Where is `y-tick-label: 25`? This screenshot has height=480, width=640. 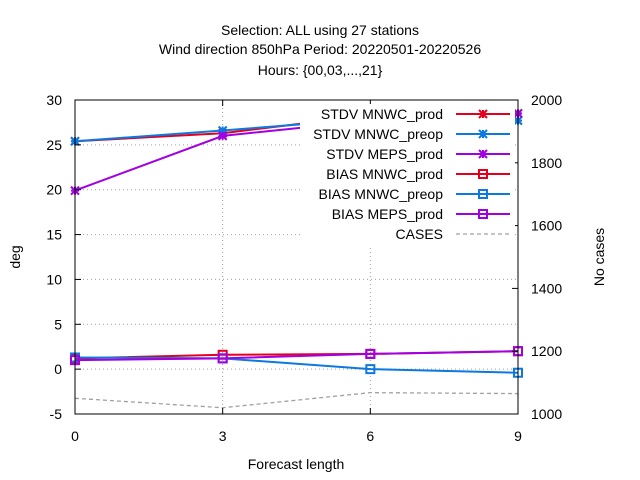
y-tick-label: 25 is located at coordinates (54, 145).